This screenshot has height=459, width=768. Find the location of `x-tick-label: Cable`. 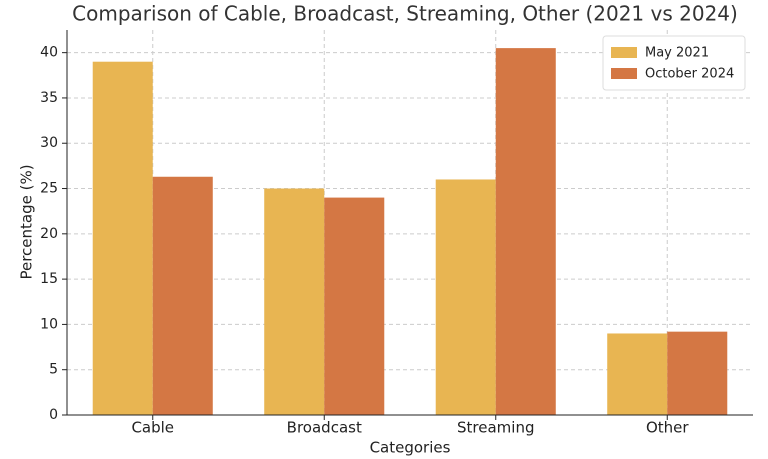

x-tick-label: Cable is located at coordinates (152, 428).